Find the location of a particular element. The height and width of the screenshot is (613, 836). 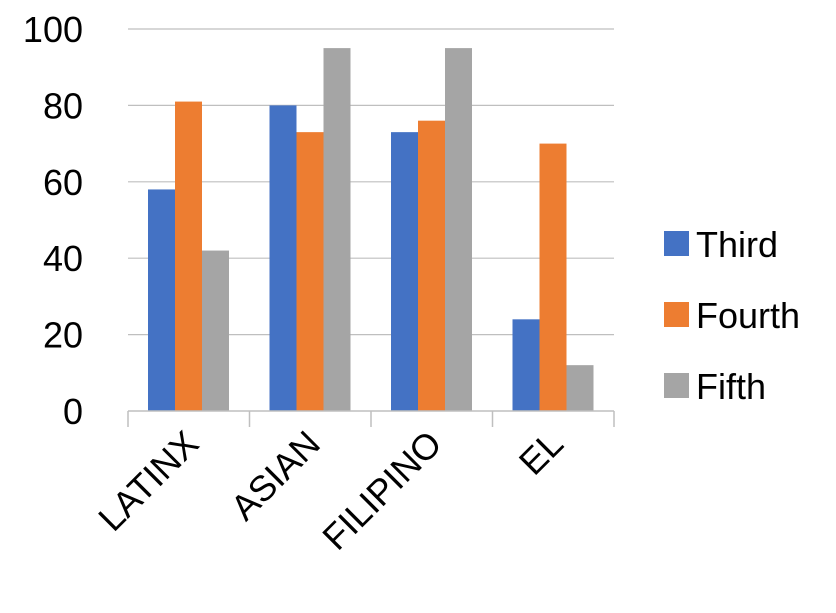

y-tick-label: 100 is located at coordinates (53, 29).